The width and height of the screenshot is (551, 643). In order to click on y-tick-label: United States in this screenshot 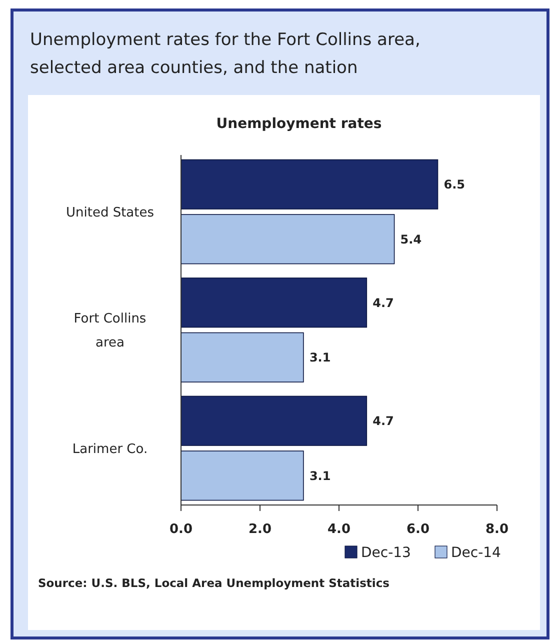, I will do `click(110, 212)`.